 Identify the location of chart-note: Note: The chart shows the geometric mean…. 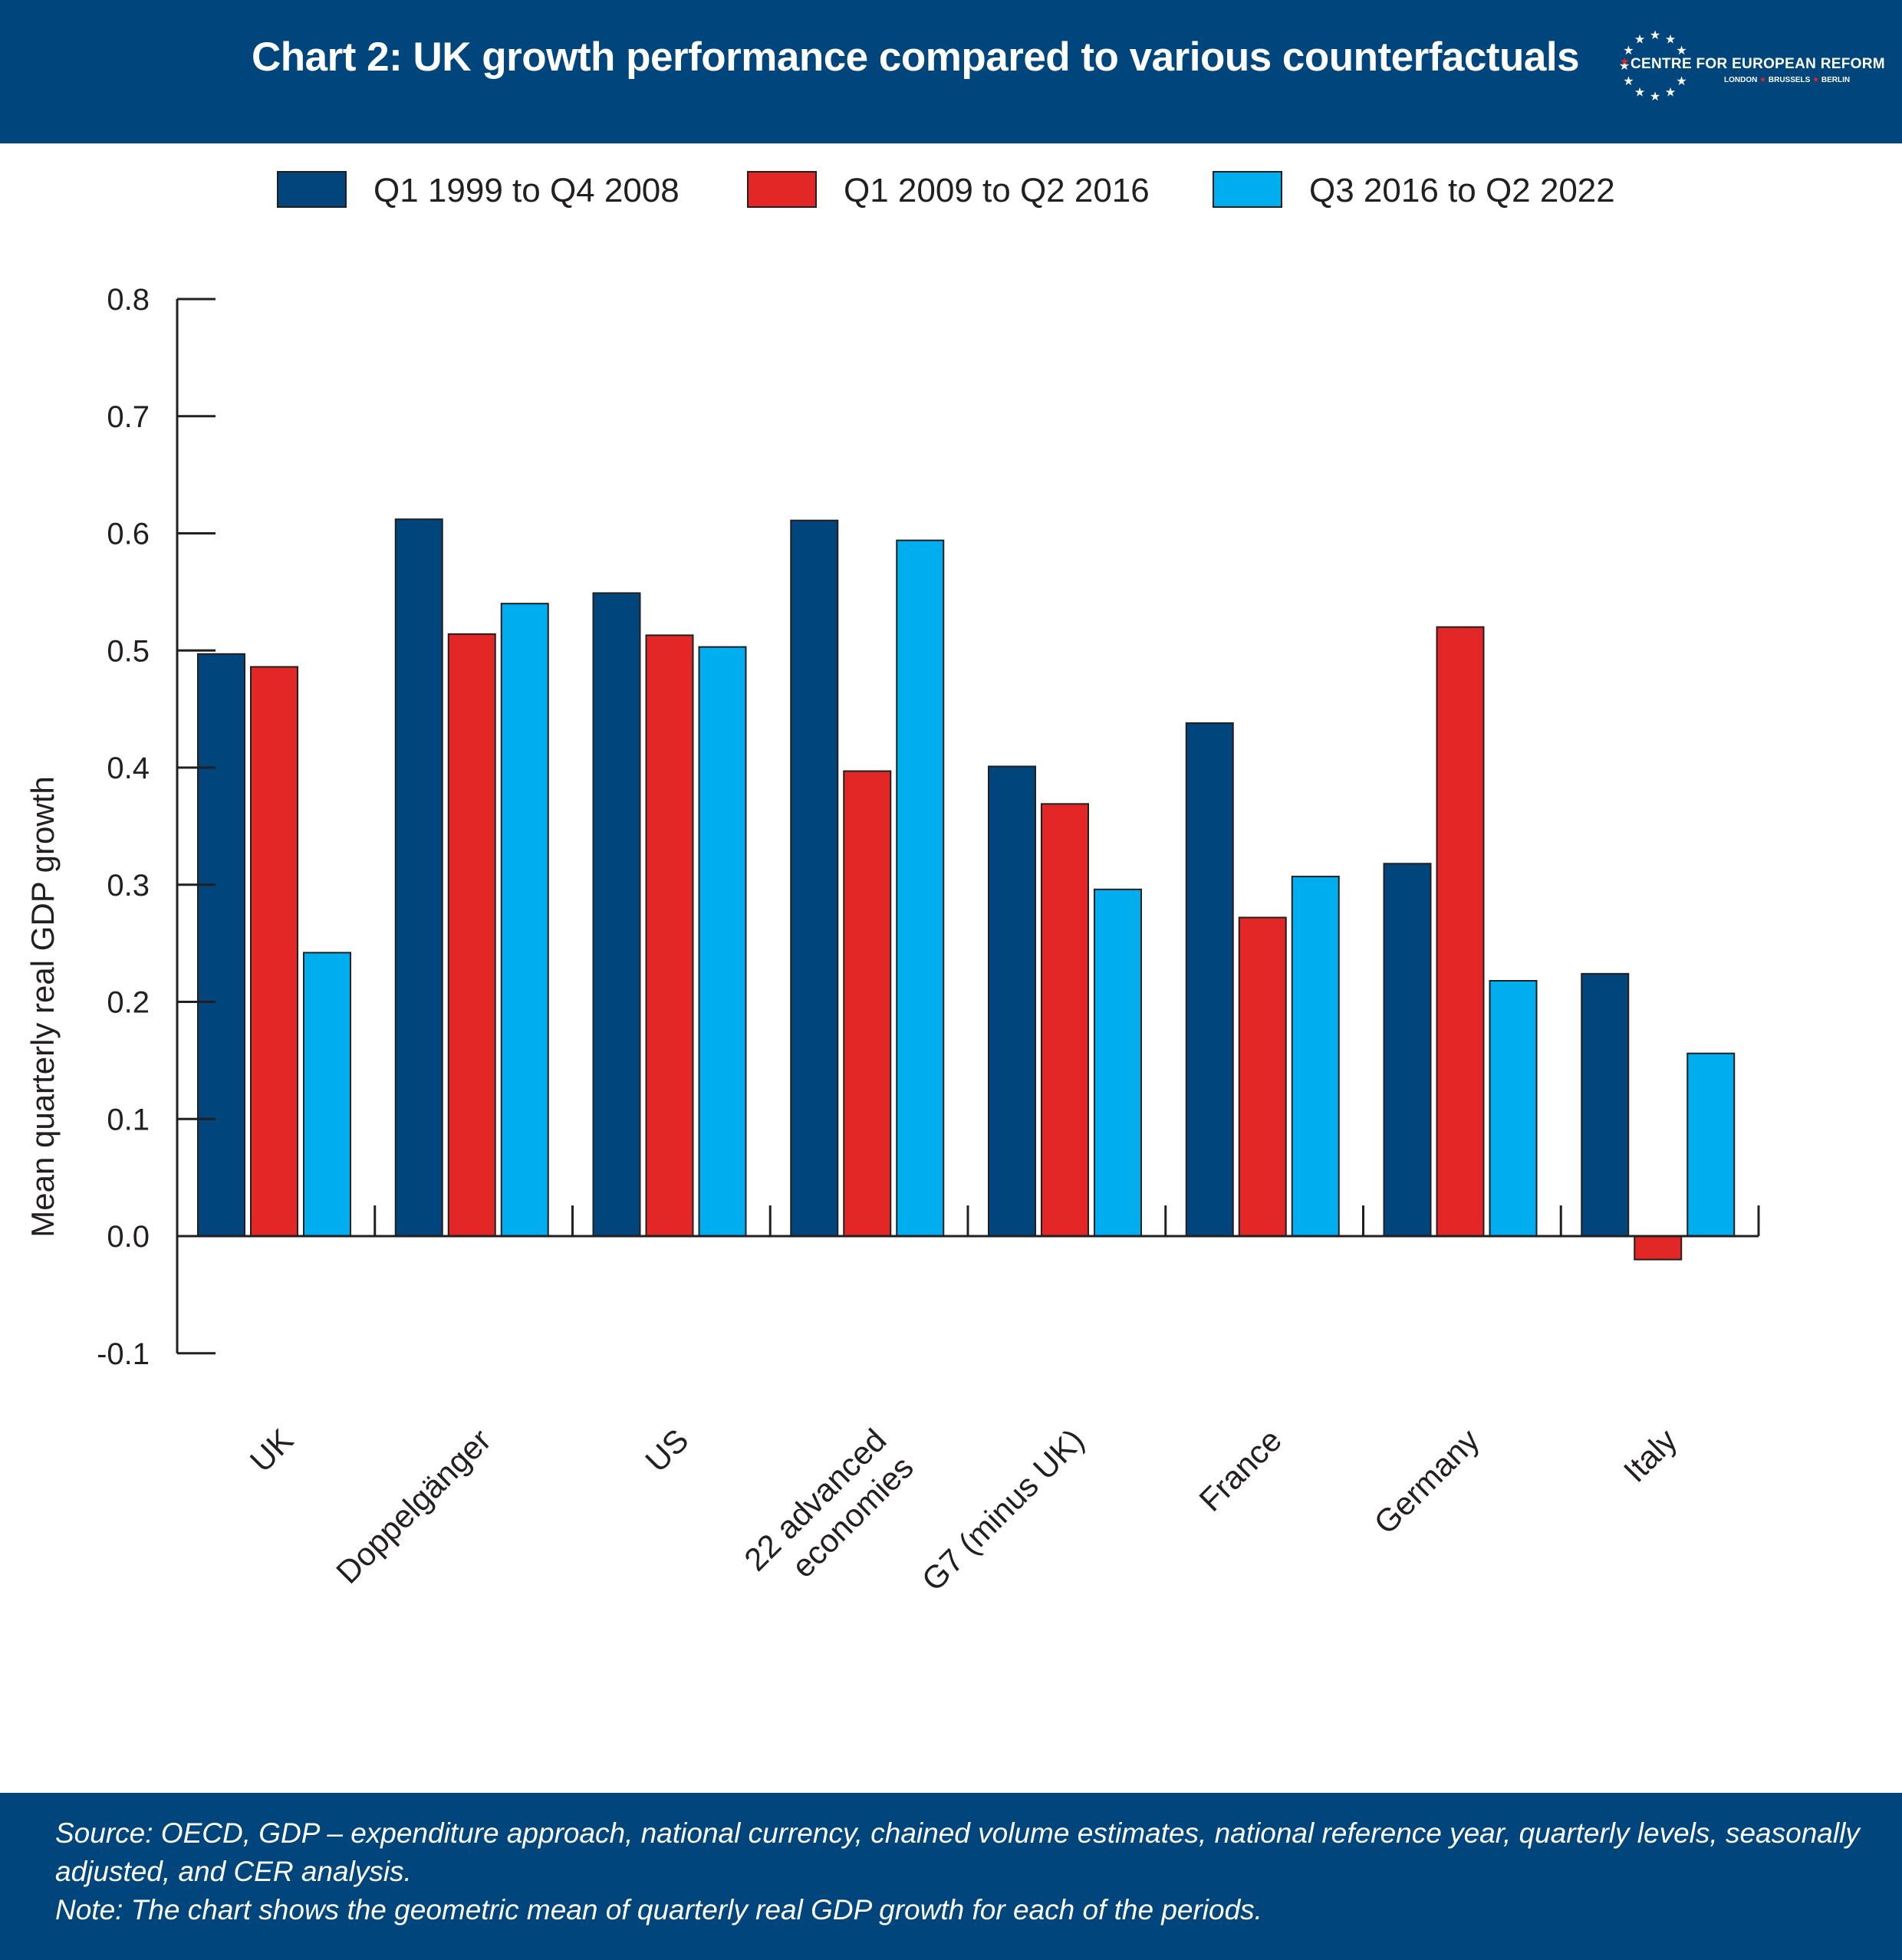
(659, 1909).